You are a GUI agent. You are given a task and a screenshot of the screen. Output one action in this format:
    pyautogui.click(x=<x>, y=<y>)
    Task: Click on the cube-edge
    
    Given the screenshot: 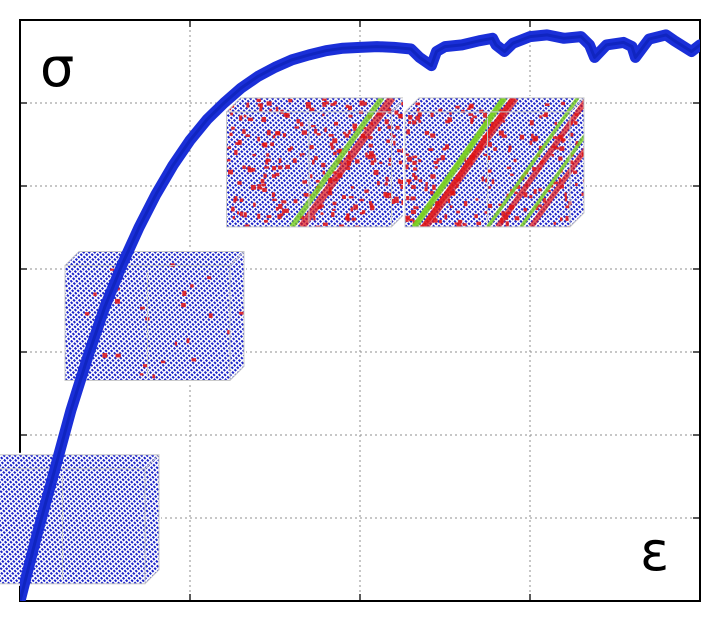 What is the action you would take?
    pyautogui.click(x=237, y=258)
    